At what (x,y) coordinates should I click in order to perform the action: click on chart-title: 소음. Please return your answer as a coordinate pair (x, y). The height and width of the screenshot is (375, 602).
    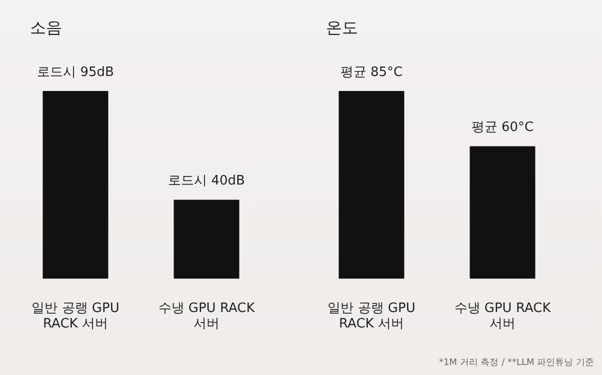
    Looking at the image, I should click on (46, 28).